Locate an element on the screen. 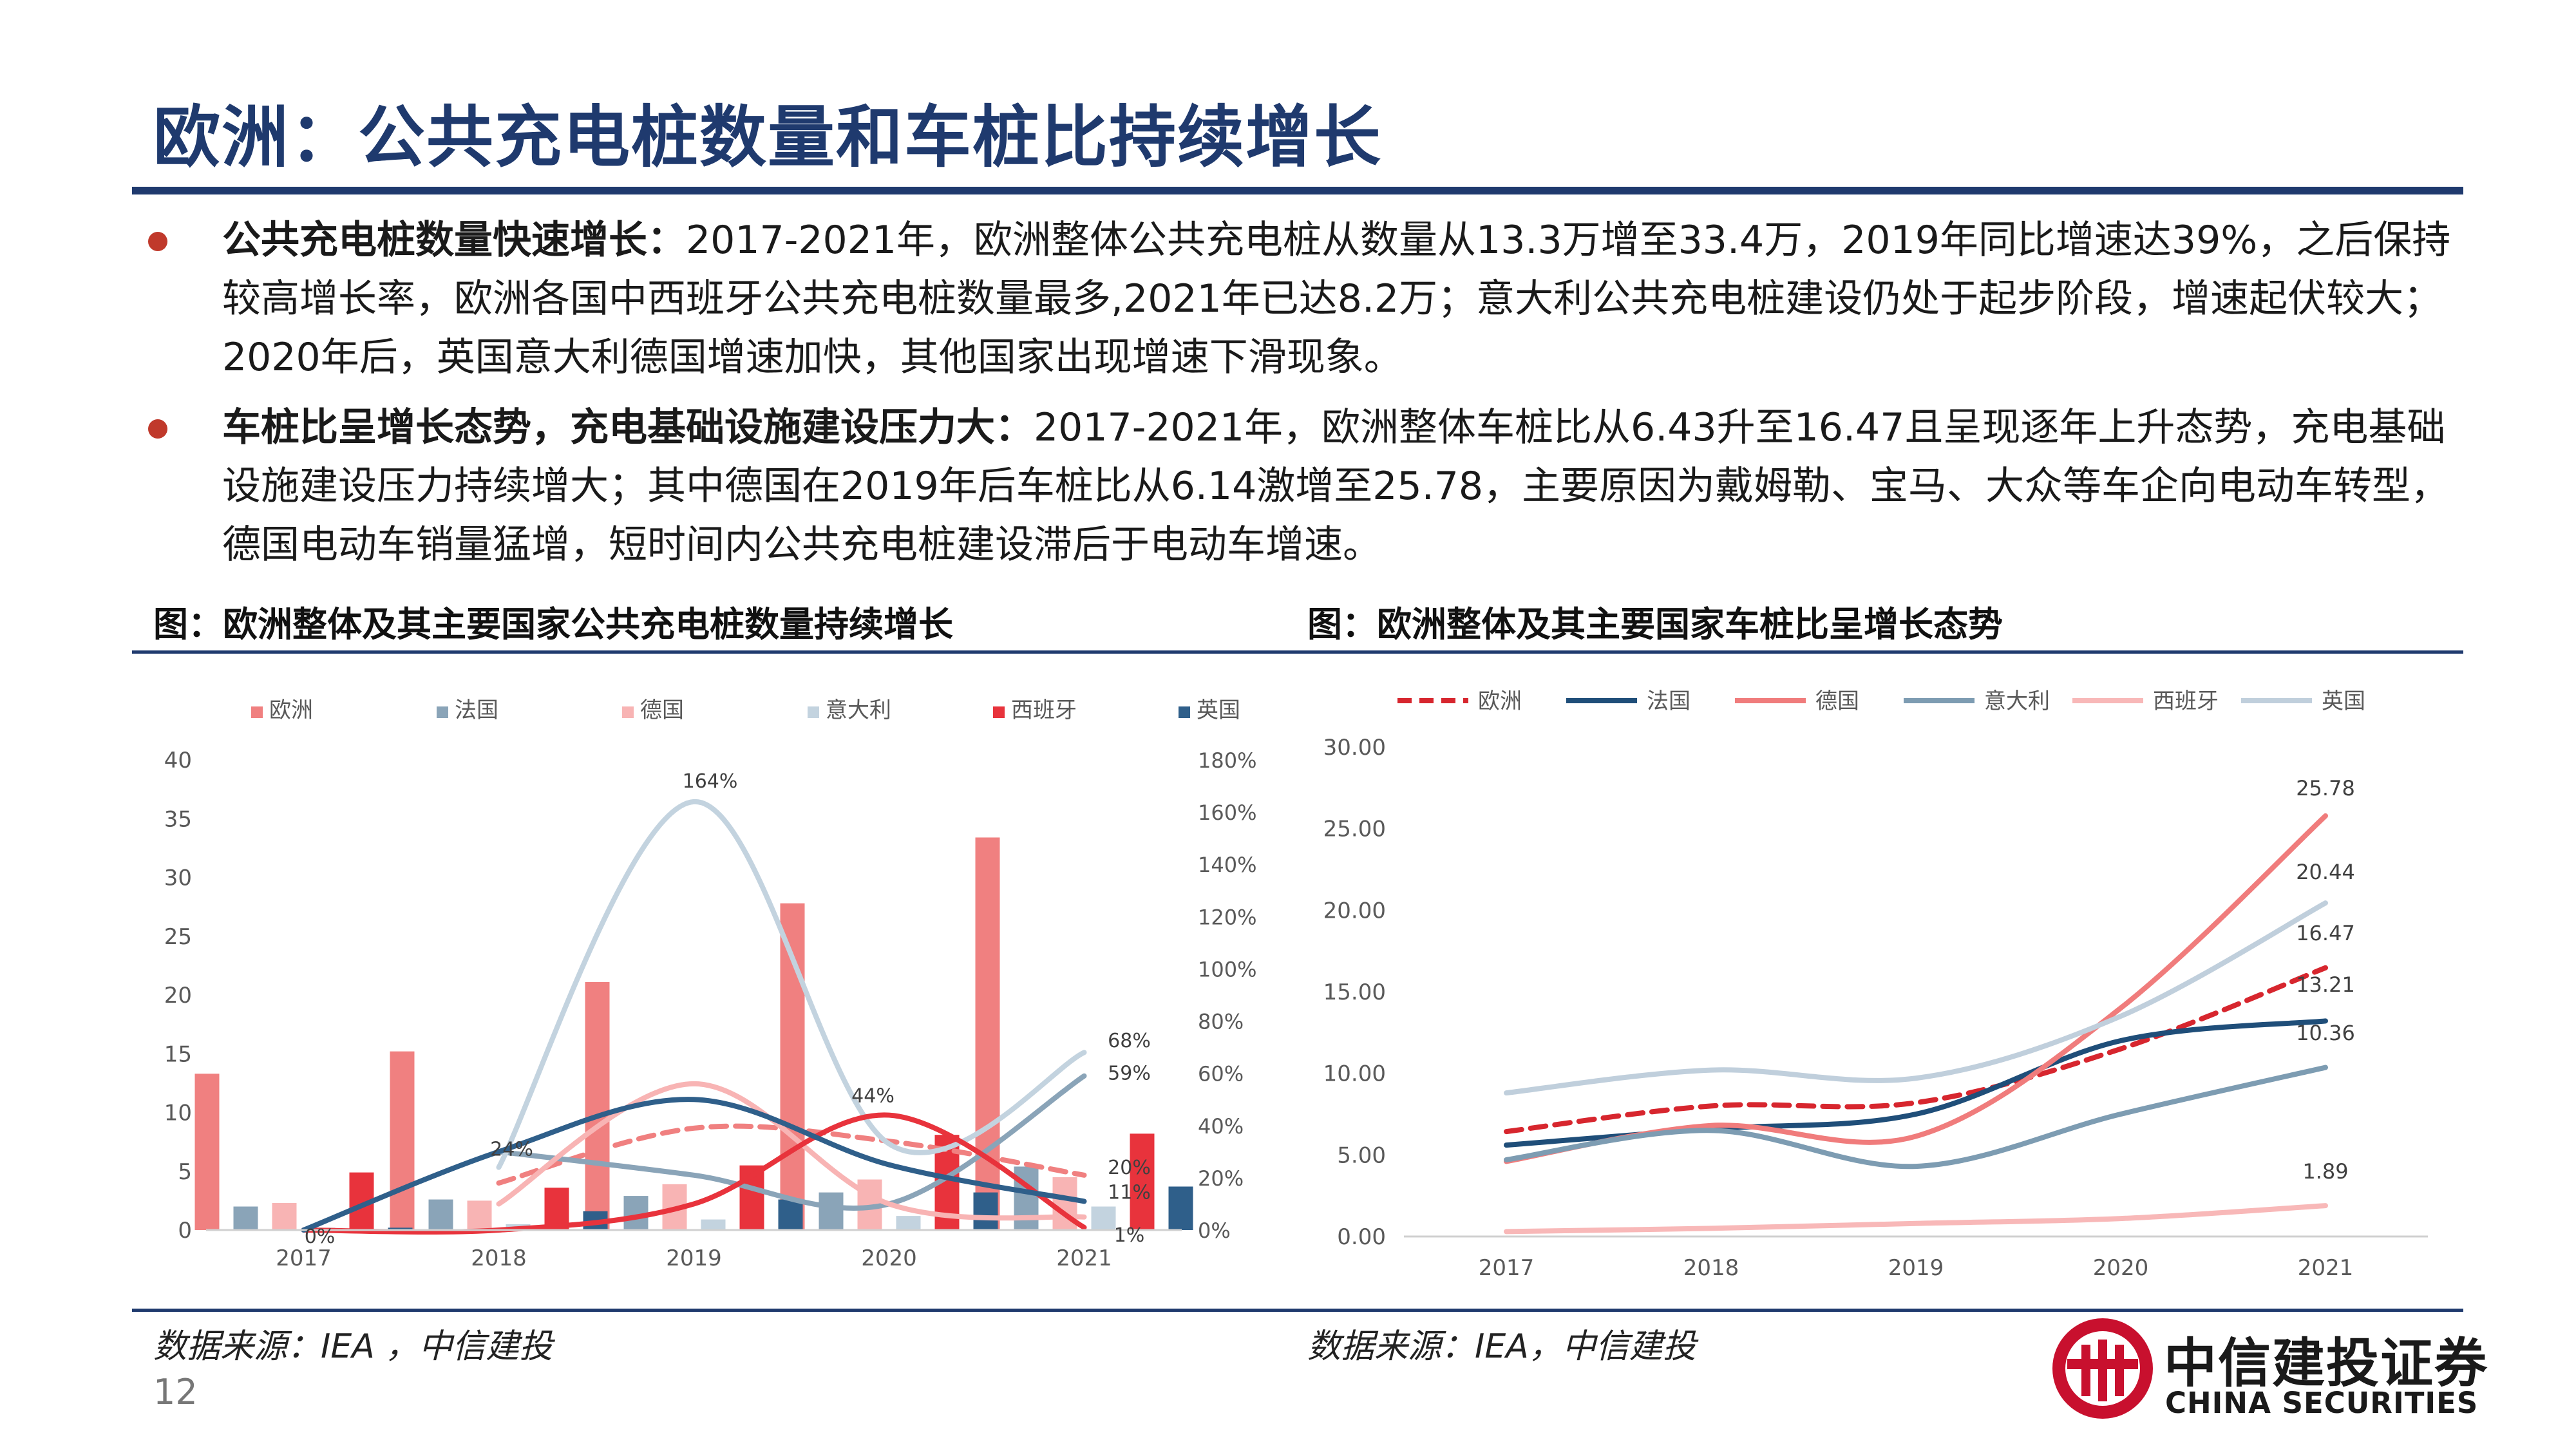  chart-top-rule is located at coordinates (1297, 652).